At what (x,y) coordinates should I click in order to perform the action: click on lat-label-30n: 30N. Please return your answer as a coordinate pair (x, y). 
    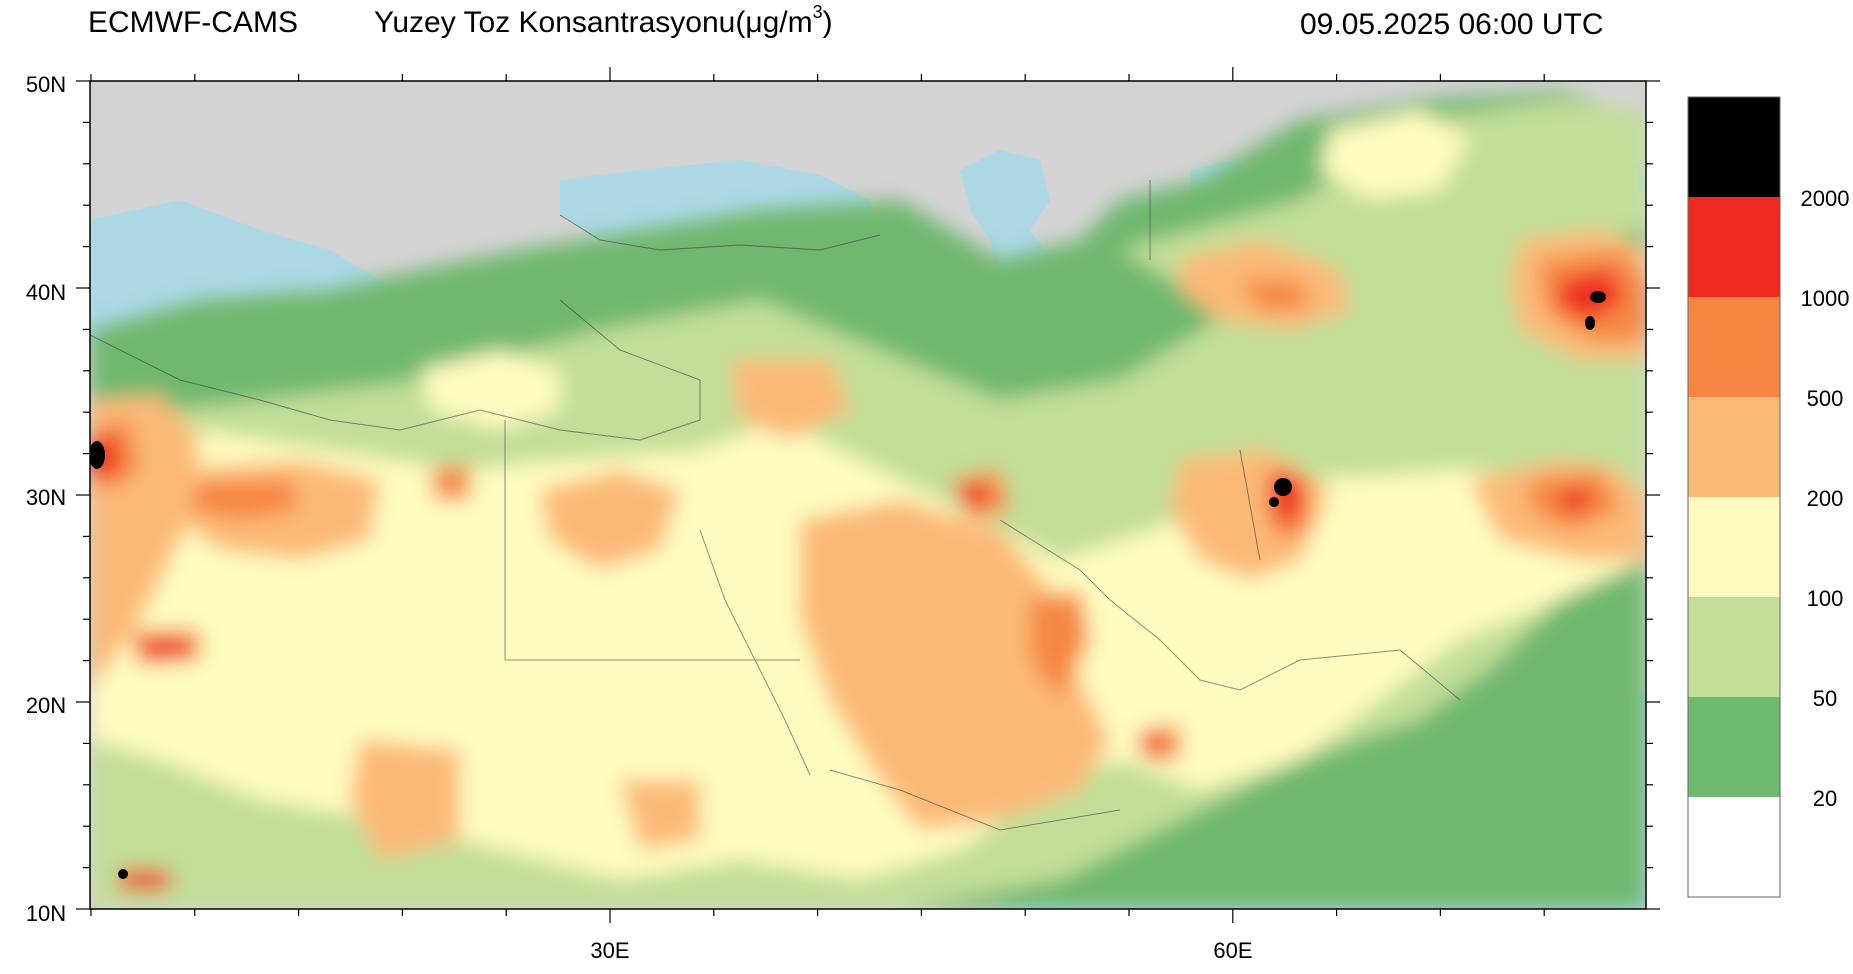
    Looking at the image, I should click on (46, 497).